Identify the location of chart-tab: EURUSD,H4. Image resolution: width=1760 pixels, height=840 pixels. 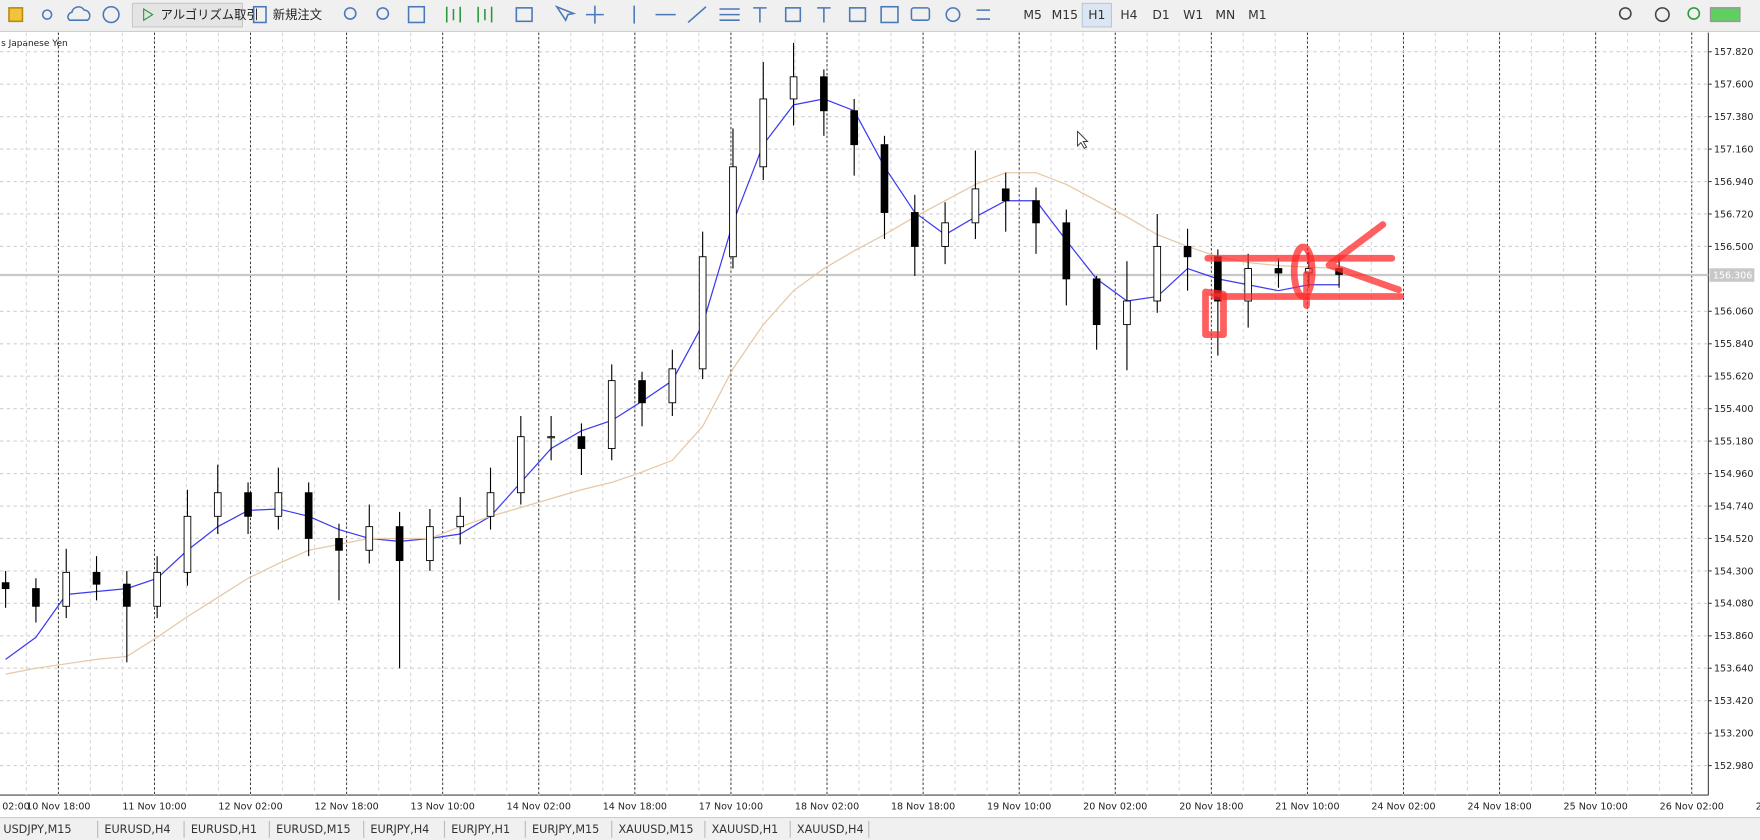
(137, 829).